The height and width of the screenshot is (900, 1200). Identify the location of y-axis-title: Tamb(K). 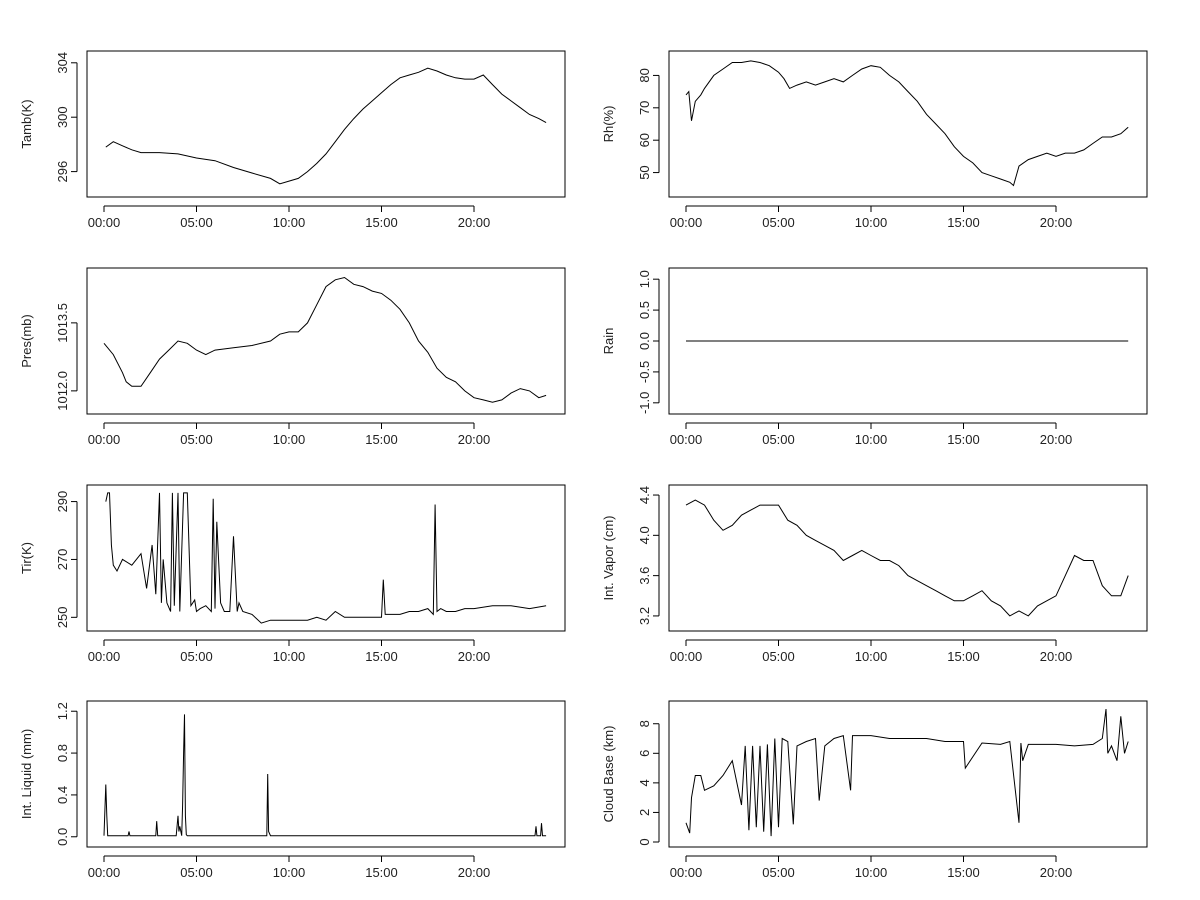
(26, 123).